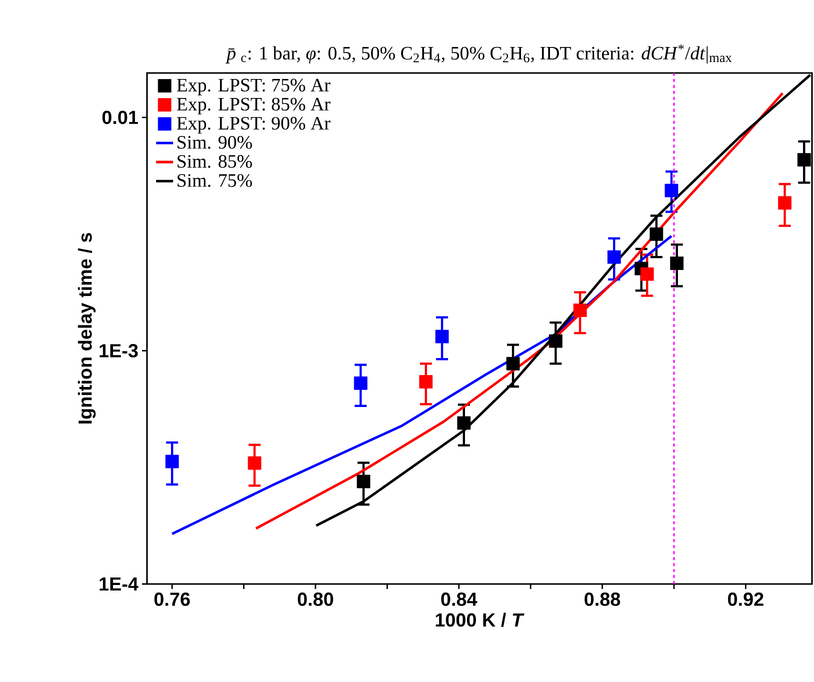 The width and height of the screenshot is (814, 682). Describe the element at coordinates (253, 87) in the screenshot. I see `legend-label: Exp. LPST: 75% Ar` at that location.